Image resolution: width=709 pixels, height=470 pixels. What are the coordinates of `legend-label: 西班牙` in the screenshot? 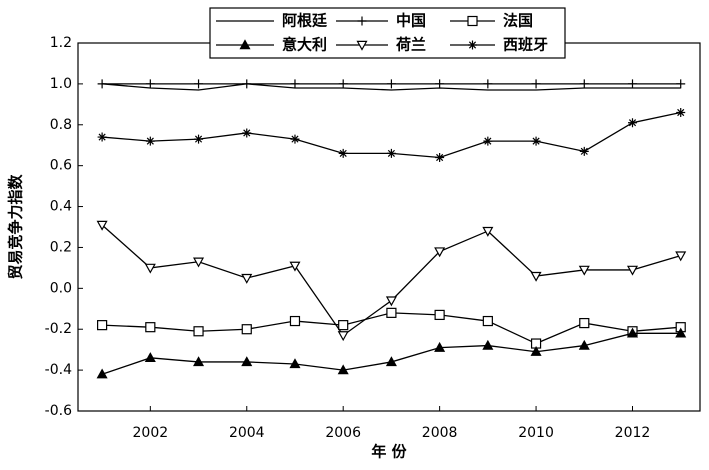 It's located at (525, 45).